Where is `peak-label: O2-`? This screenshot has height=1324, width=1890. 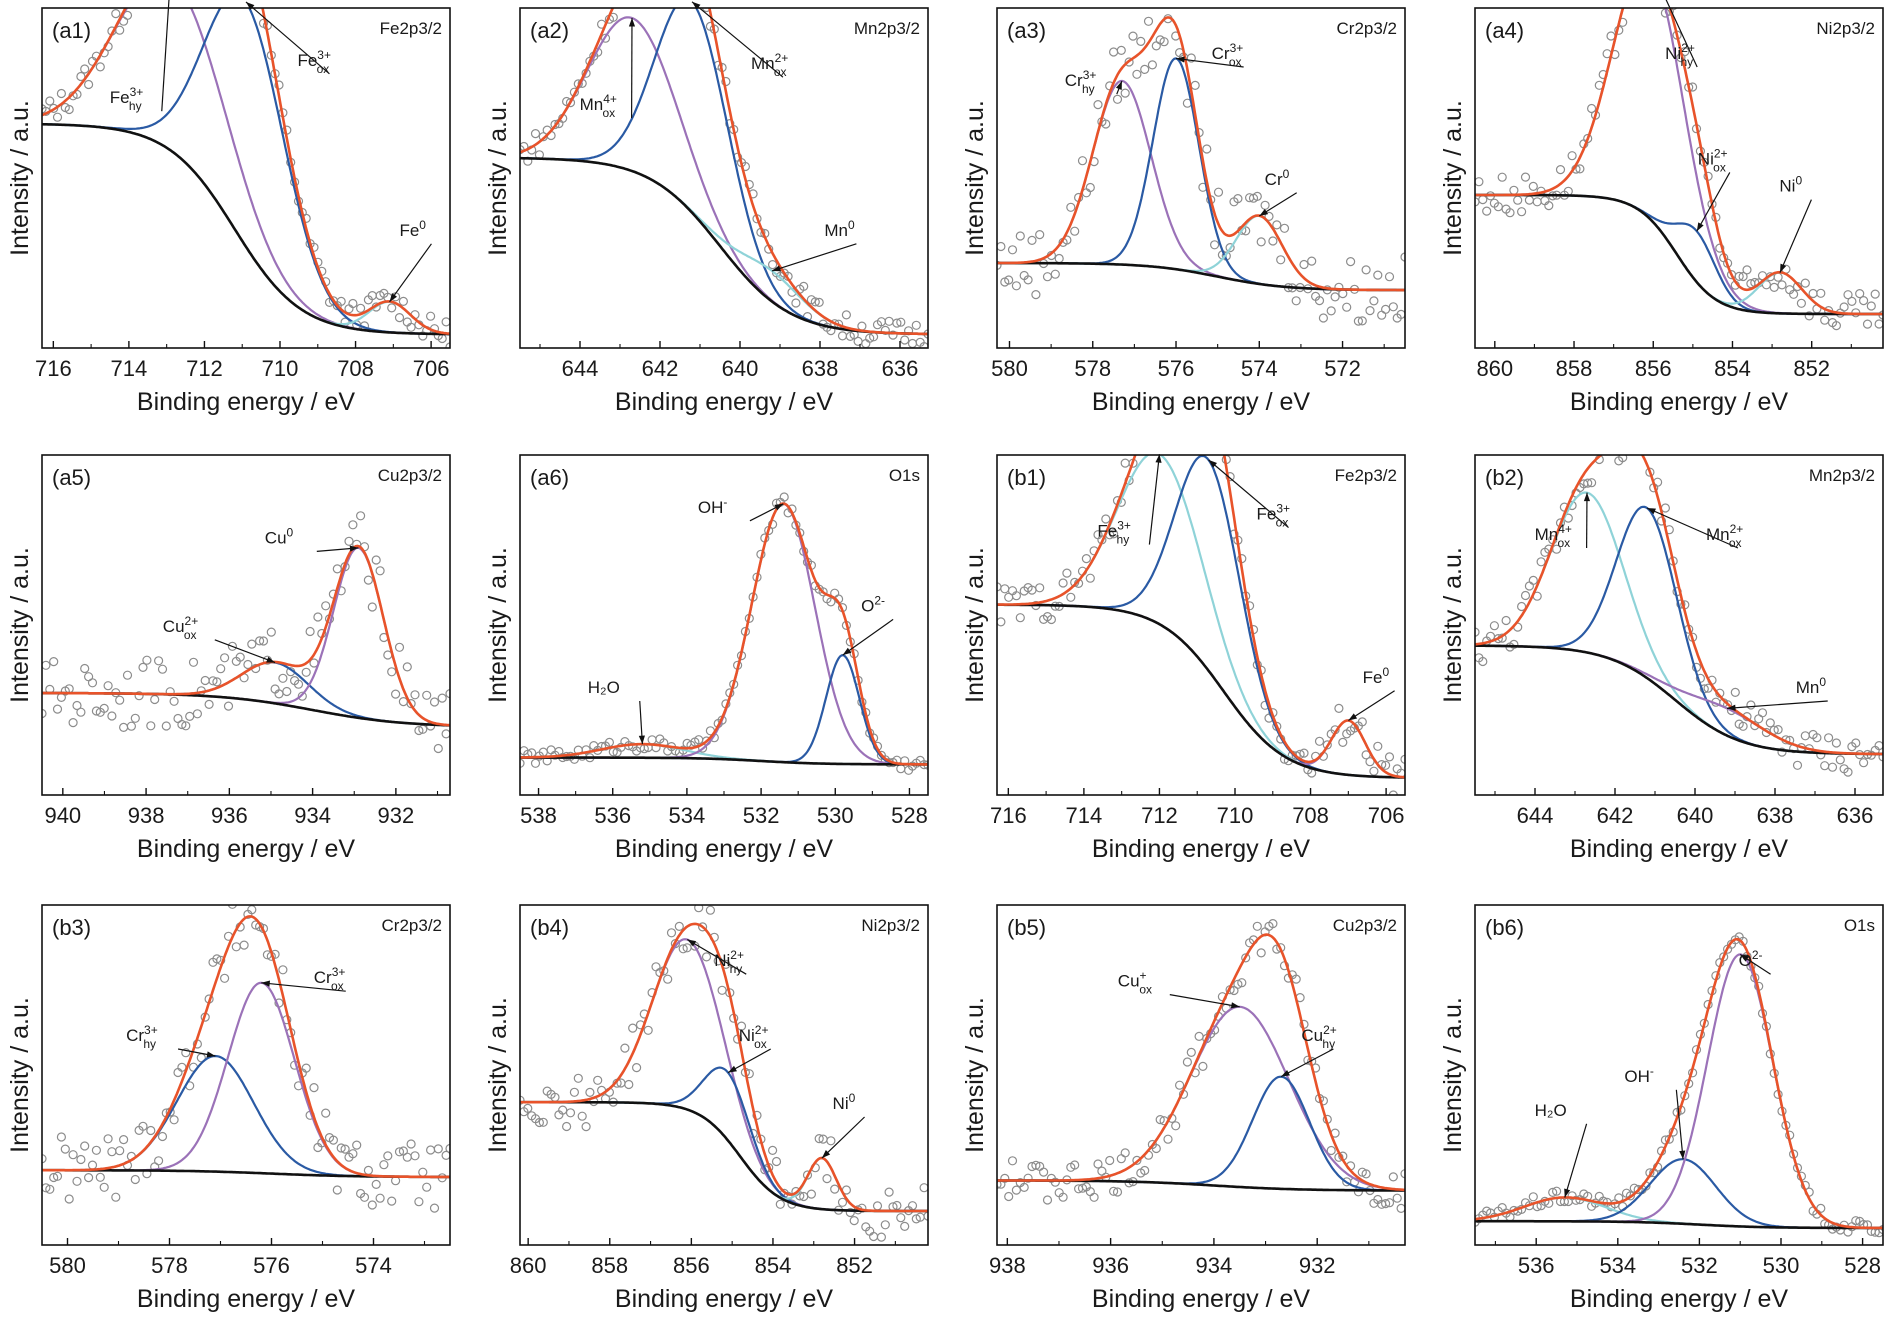
peak-label: O2- is located at coordinates (873, 604).